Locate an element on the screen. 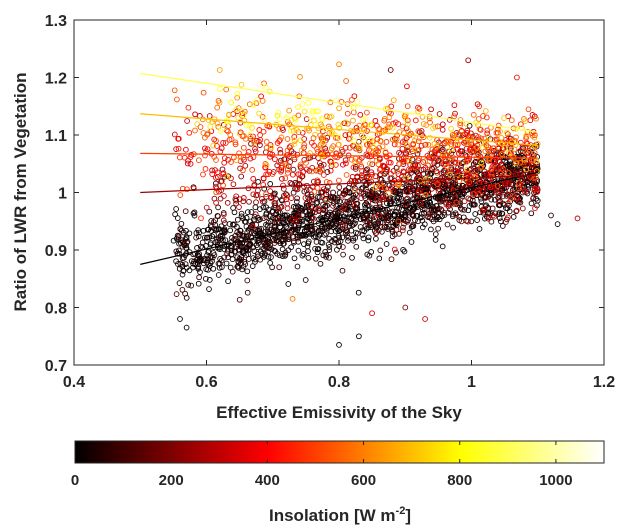  y-tick-label: 1 is located at coordinates (62, 194).